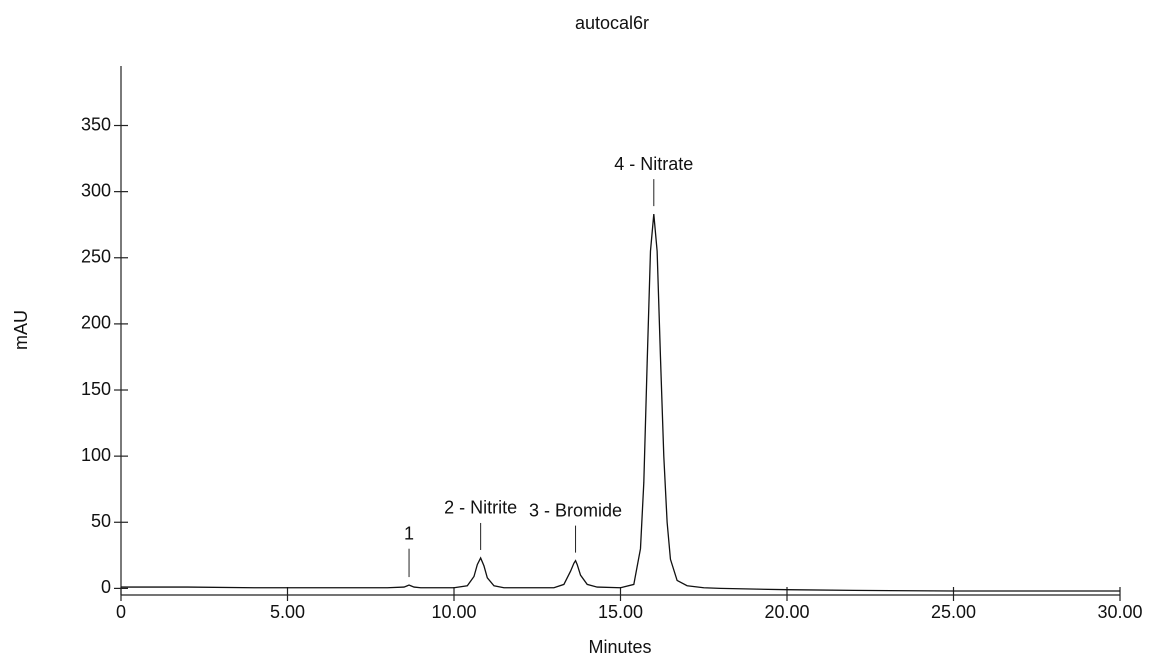 The width and height of the screenshot is (1153, 664). Describe the element at coordinates (96, 190) in the screenshot. I see `y-tick-label: 300` at that location.